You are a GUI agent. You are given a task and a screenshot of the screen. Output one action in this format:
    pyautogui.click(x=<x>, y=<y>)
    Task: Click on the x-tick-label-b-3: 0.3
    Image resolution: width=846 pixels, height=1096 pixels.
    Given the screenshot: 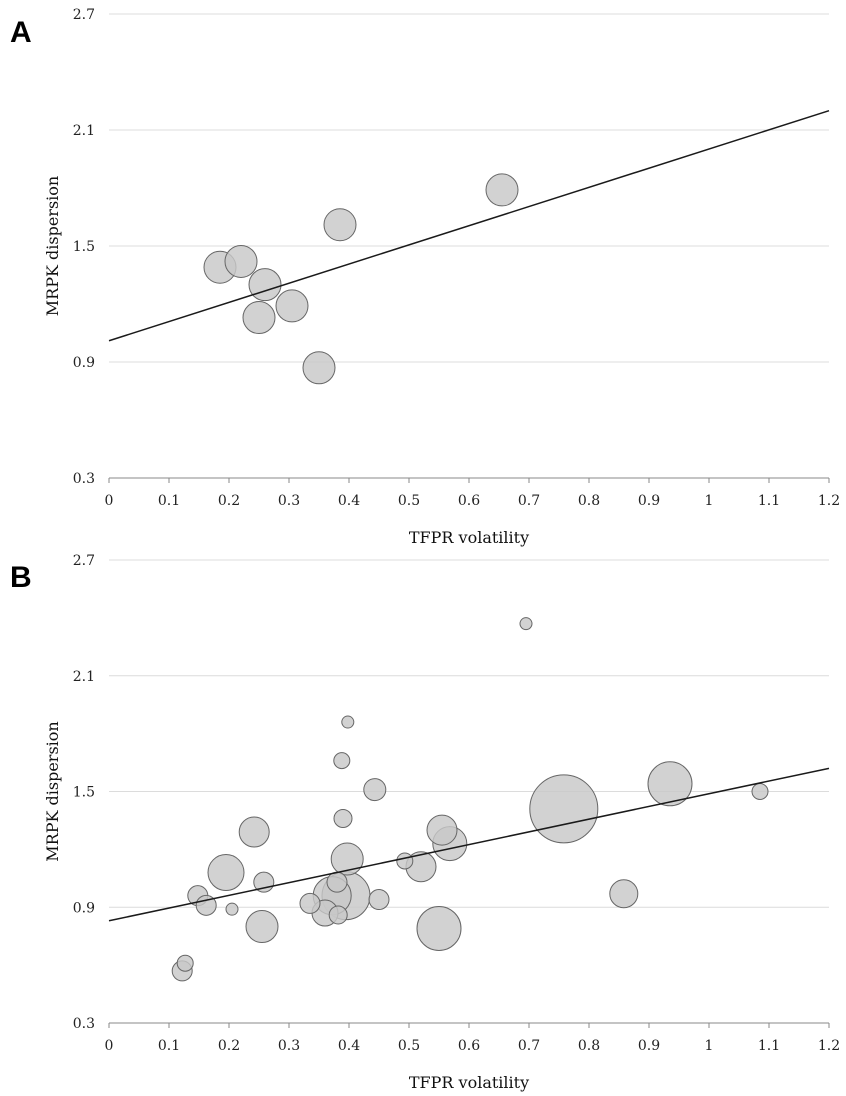 What is the action you would take?
    pyautogui.click(x=289, y=1046)
    